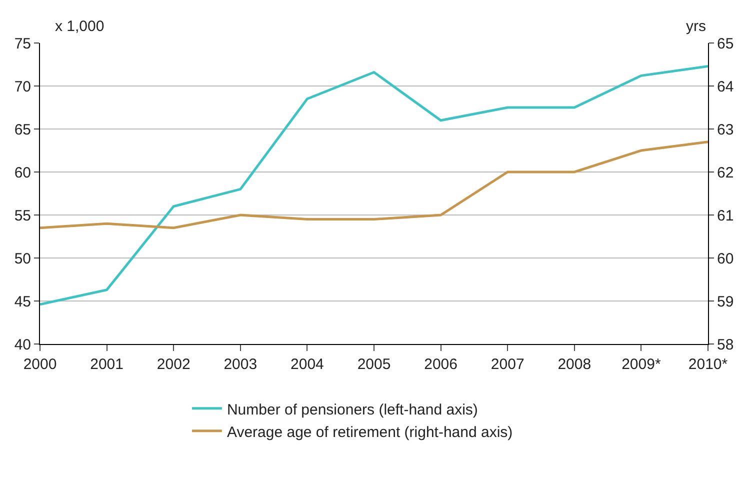 Image resolution: width=753 pixels, height=479 pixels. What do you see at coordinates (22, 345) in the screenshot?
I see `y-tick-label: 40` at bounding box center [22, 345].